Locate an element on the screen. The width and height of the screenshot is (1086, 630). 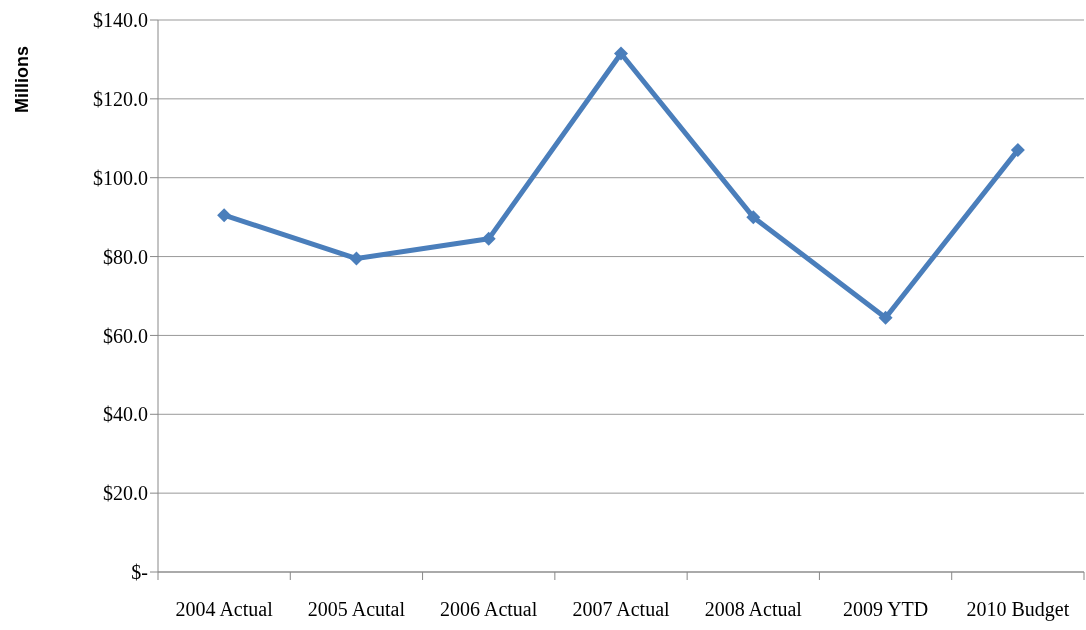
y-tick-label: $140.0 is located at coordinates (120, 20).